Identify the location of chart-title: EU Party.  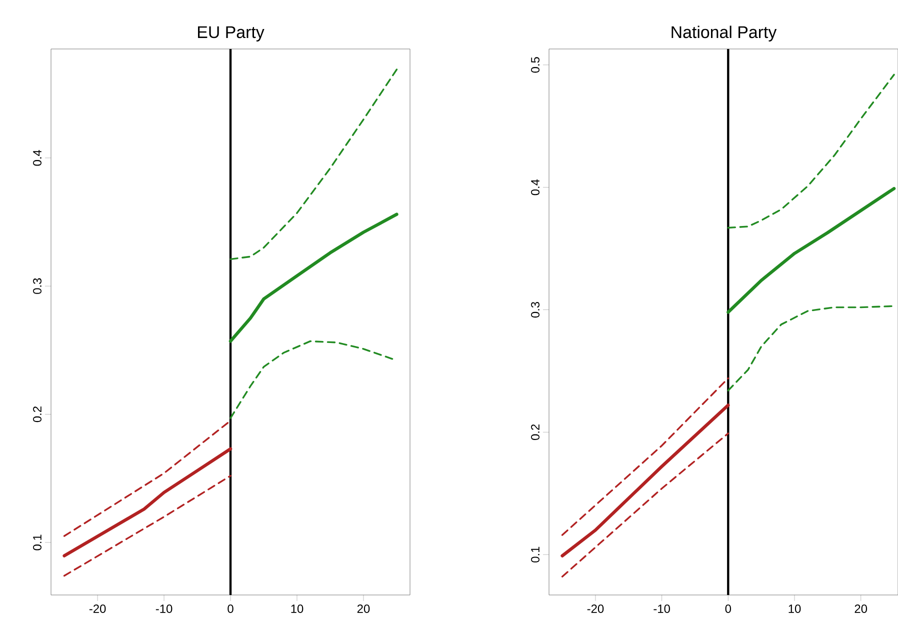
(231, 34).